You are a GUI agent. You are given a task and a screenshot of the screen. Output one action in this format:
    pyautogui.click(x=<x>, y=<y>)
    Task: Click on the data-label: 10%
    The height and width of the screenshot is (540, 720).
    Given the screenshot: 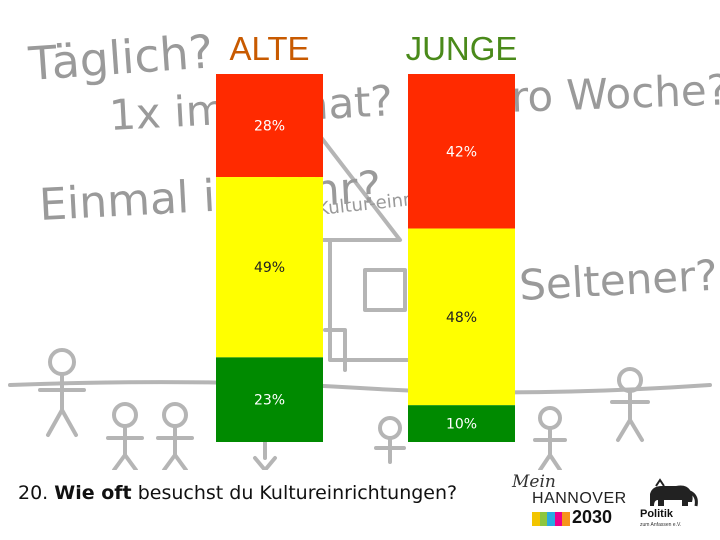 What is the action you would take?
    pyautogui.click(x=461, y=425)
    